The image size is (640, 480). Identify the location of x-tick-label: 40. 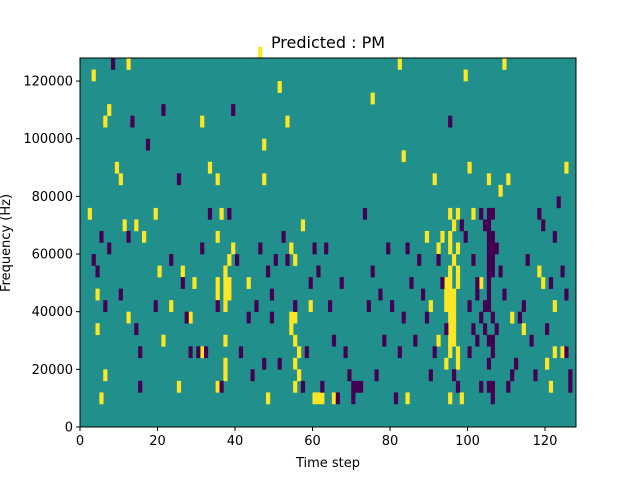
(235, 441).